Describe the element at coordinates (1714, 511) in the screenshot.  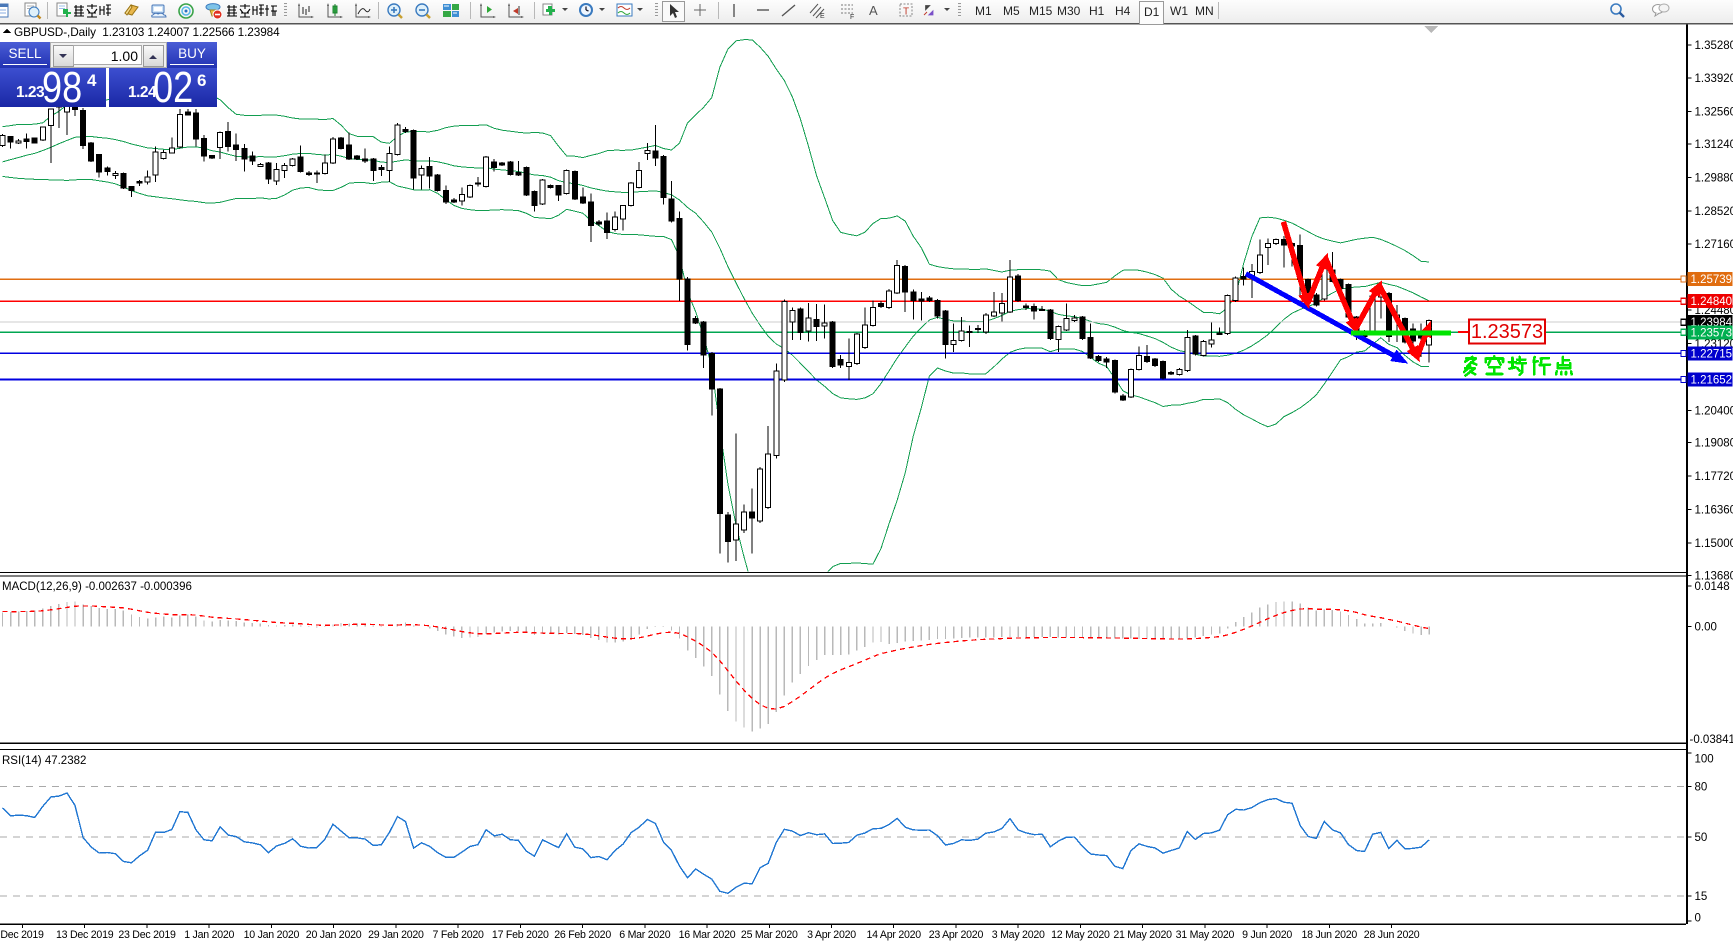
I see `svg-text: 1.16360` at that location.